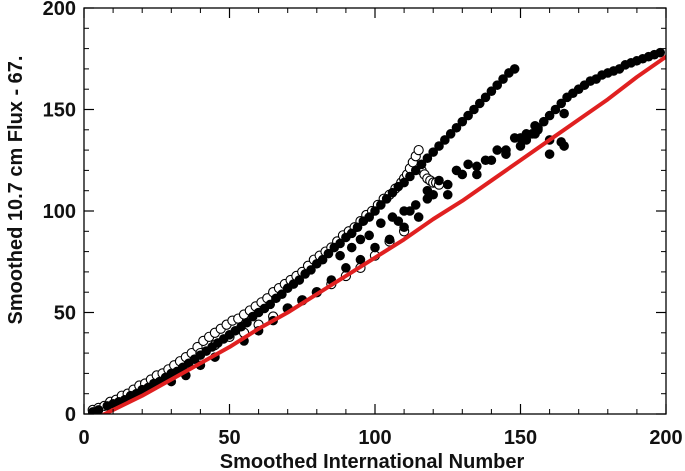 This screenshot has height=471, width=685. I want to click on y-tick-label: 150, so click(59, 111).